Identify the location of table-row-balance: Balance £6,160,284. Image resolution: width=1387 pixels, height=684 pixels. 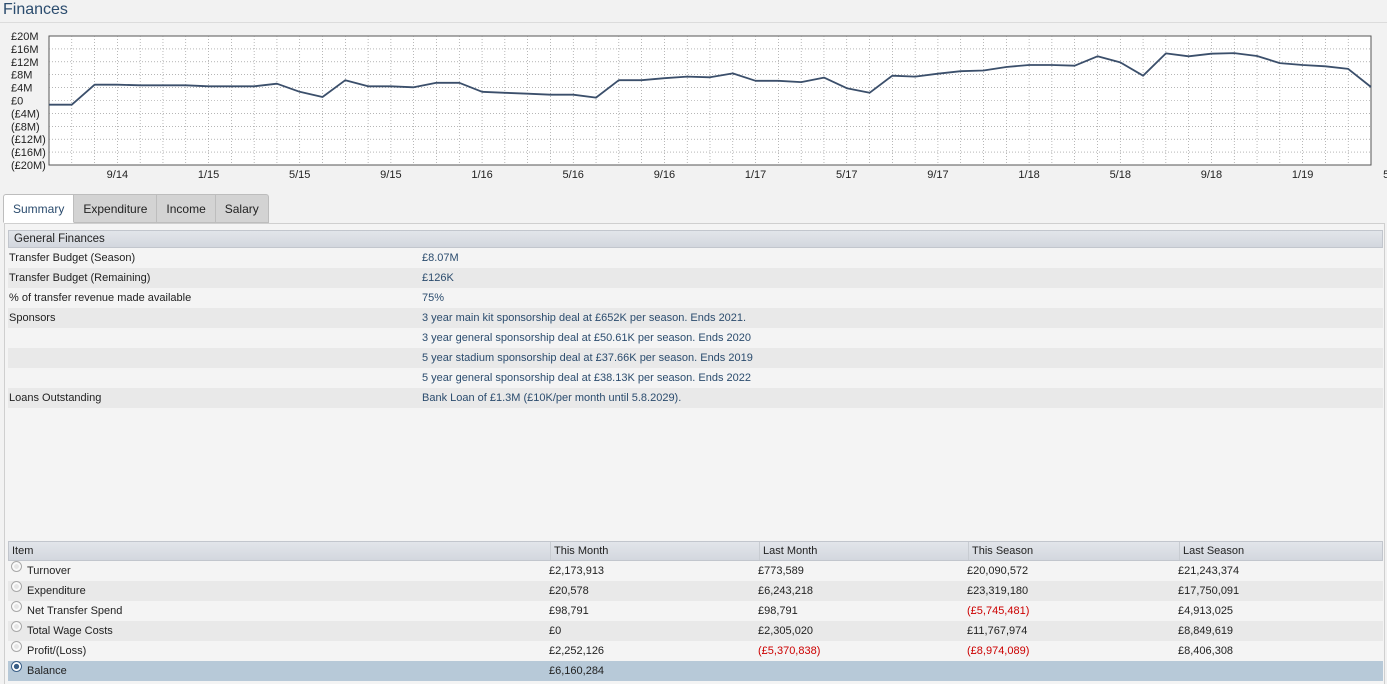
(695, 671).